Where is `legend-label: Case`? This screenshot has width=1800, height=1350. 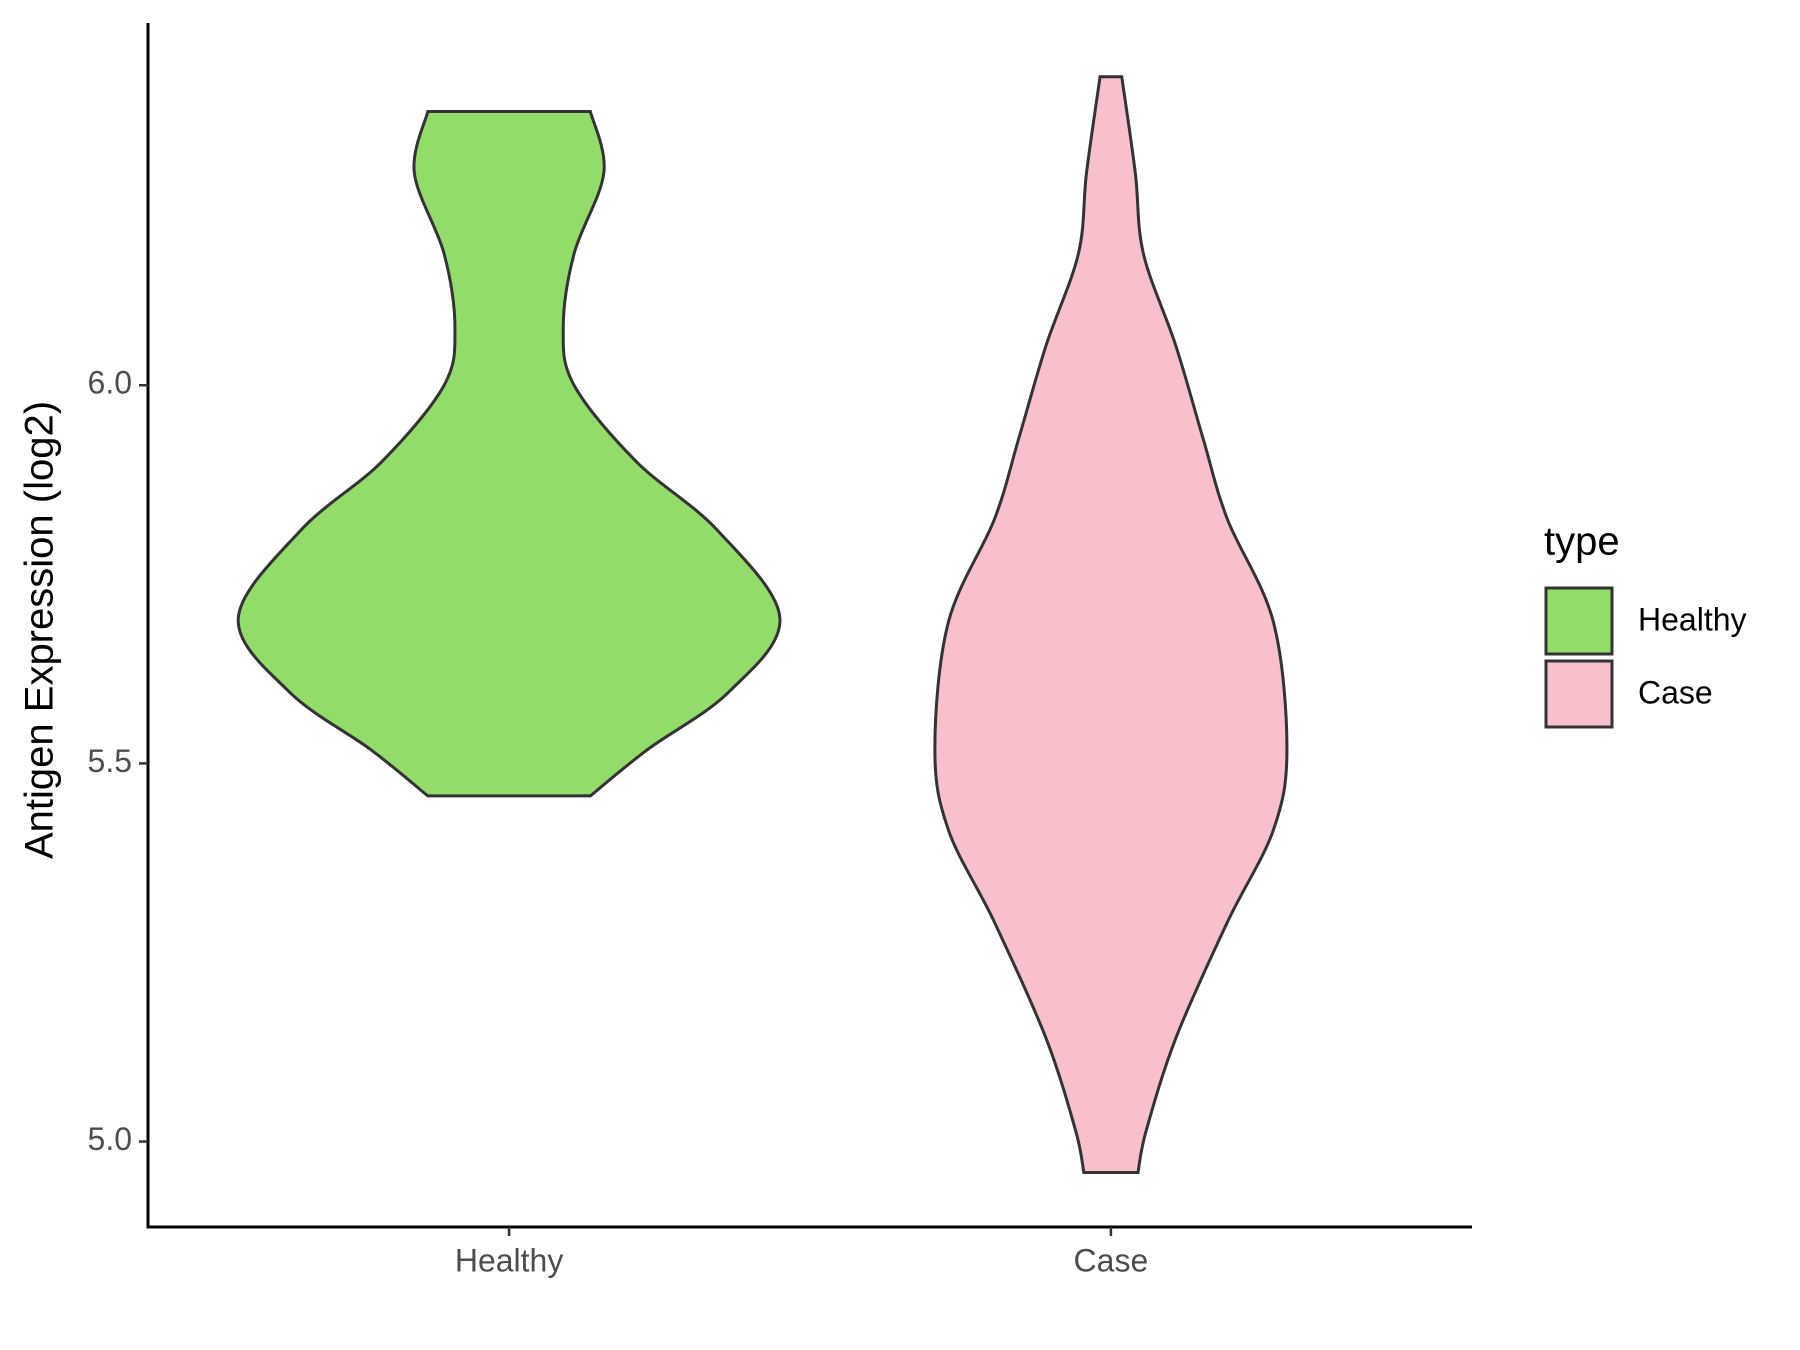
legend-label: Case is located at coordinates (1675, 692).